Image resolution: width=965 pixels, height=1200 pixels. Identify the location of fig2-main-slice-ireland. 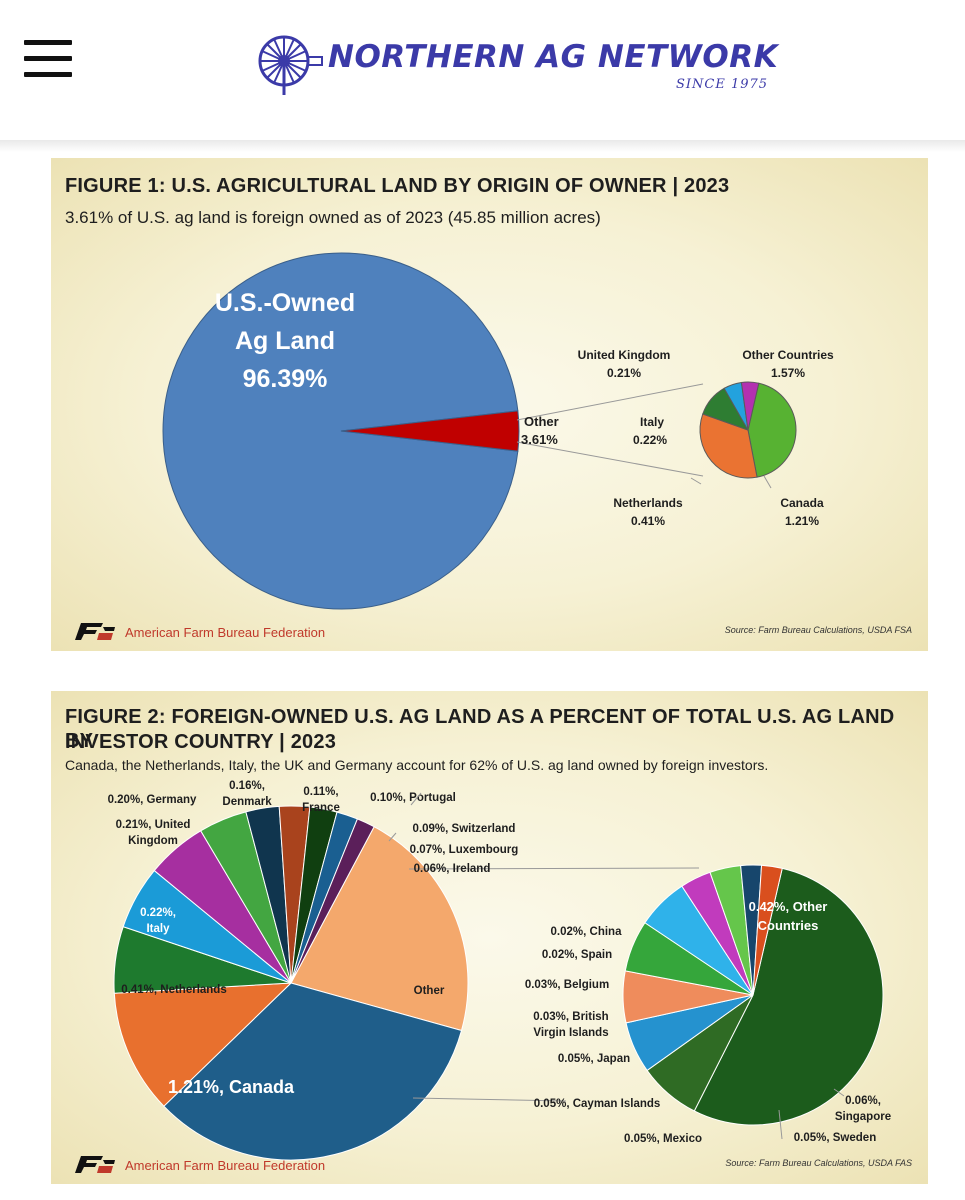
(332, 901).